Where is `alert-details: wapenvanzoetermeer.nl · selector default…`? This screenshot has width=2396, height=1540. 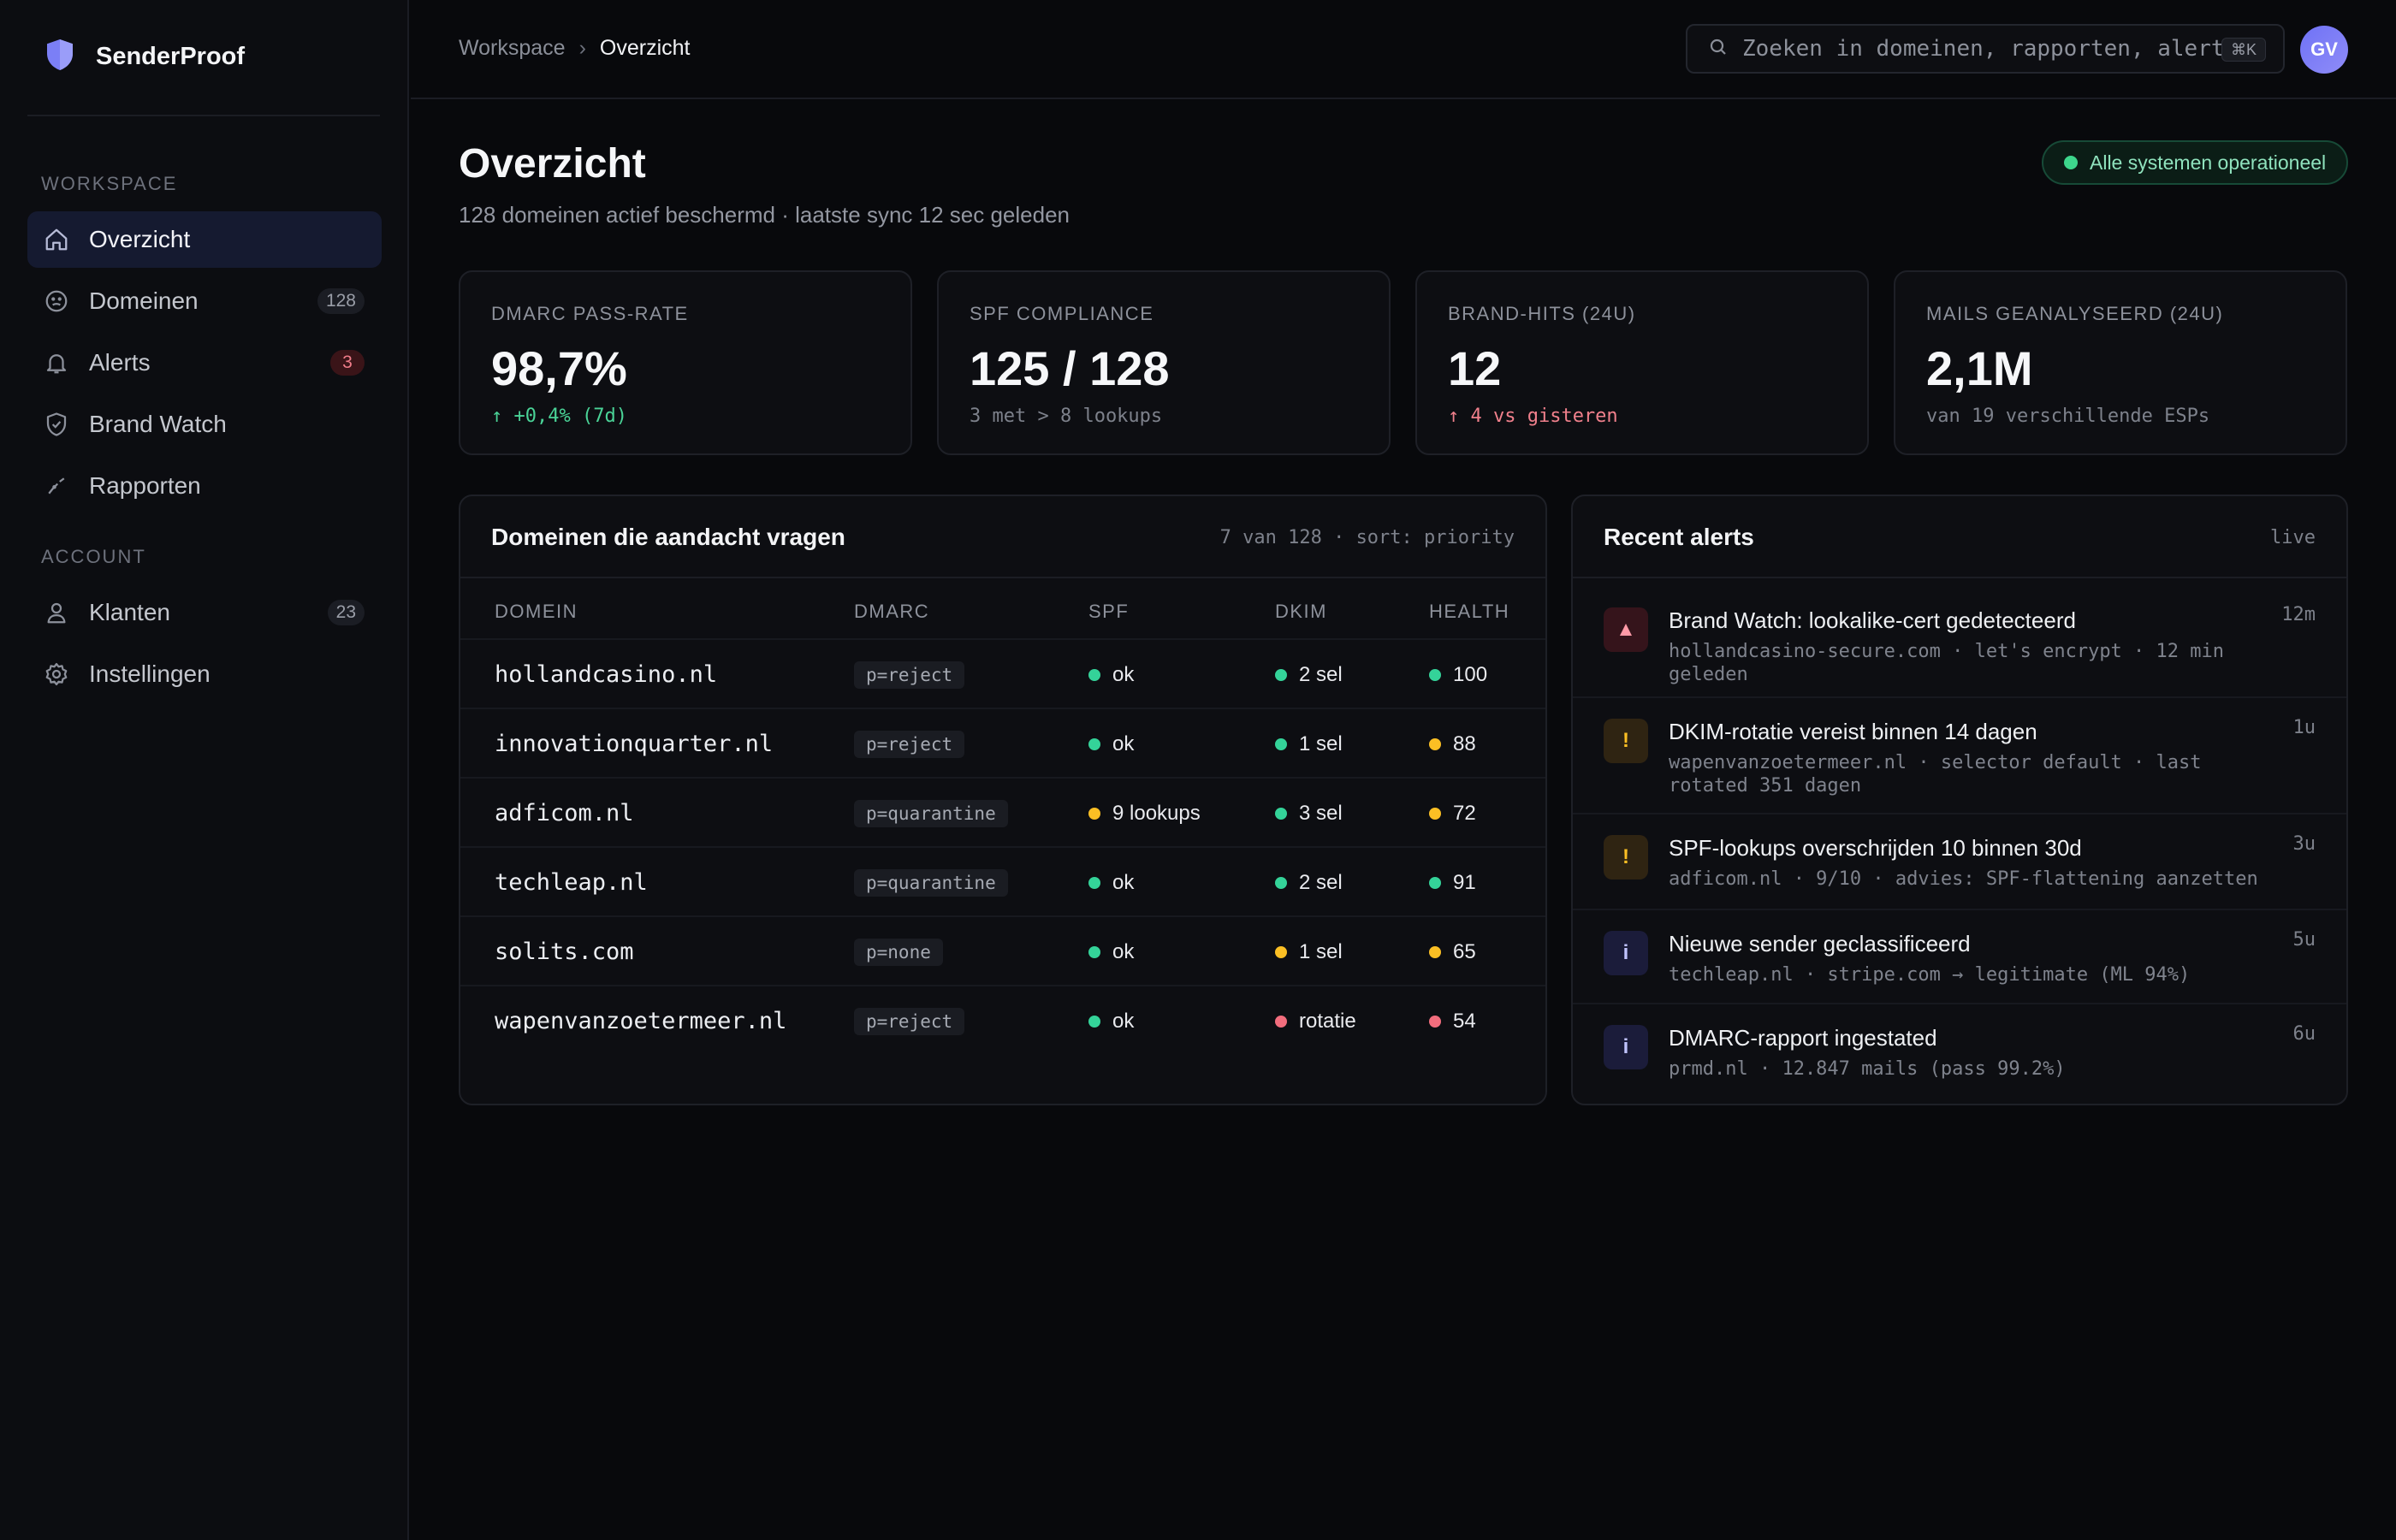
alert-details: wapenvanzoetermeer.nl · selector default… is located at coordinates (1936, 774).